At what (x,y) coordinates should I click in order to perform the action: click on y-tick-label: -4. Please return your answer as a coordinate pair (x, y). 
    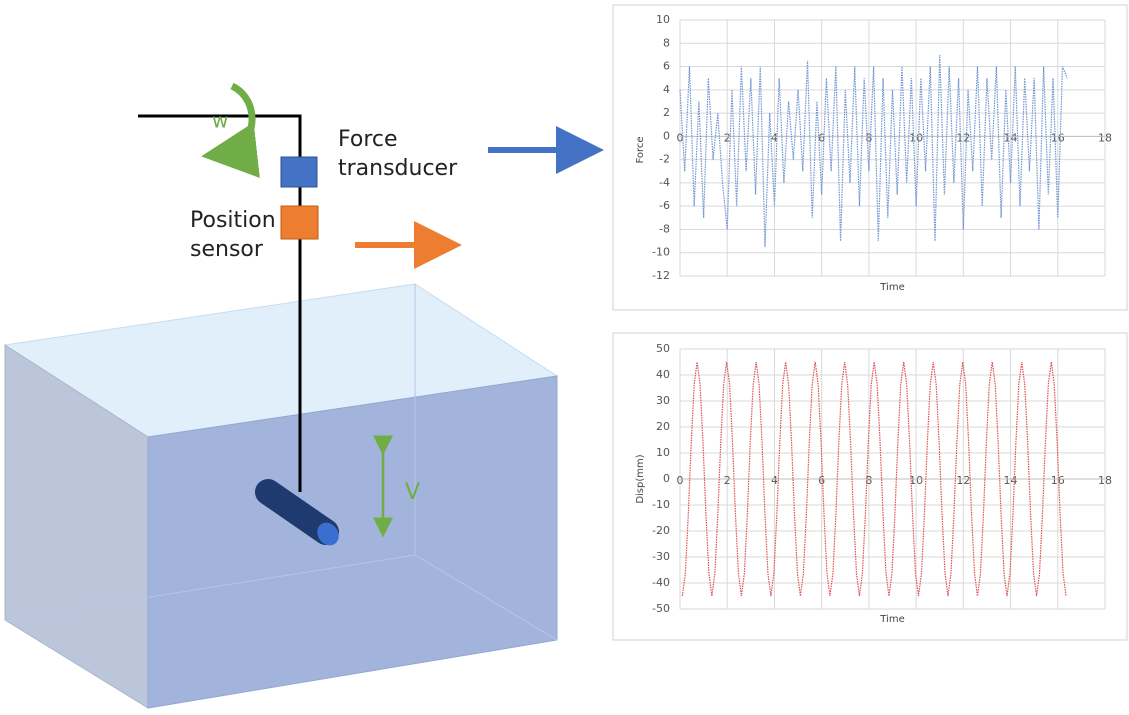
    Looking at the image, I should click on (664, 182).